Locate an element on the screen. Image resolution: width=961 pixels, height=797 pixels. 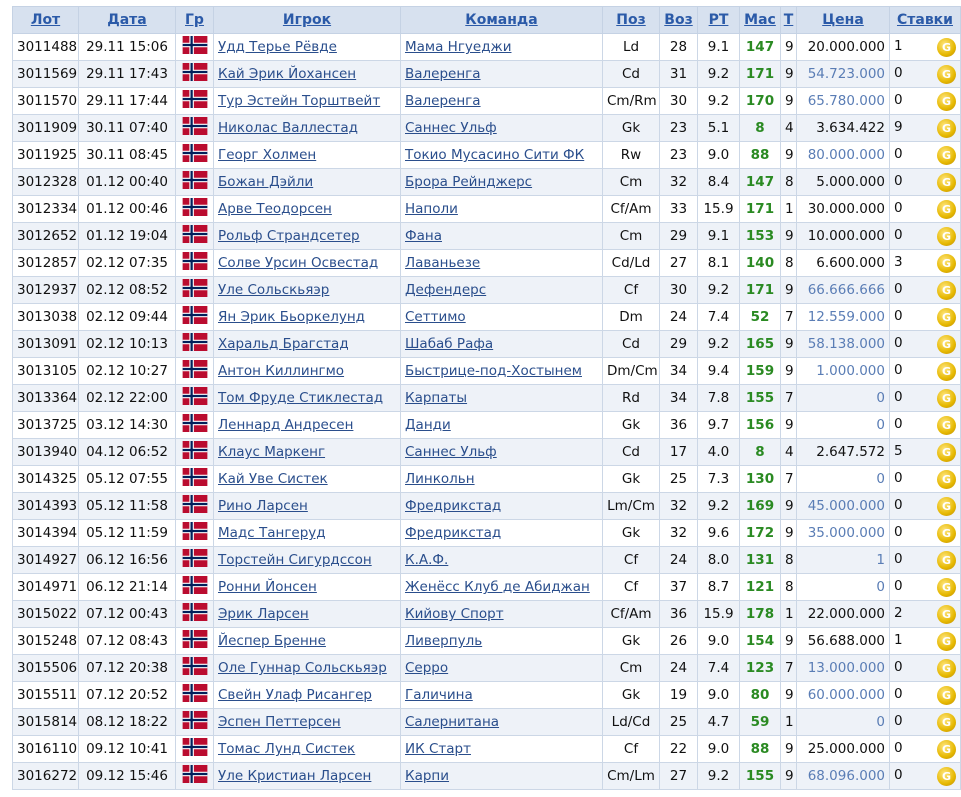
team-link: Фана is located at coordinates (423, 236).